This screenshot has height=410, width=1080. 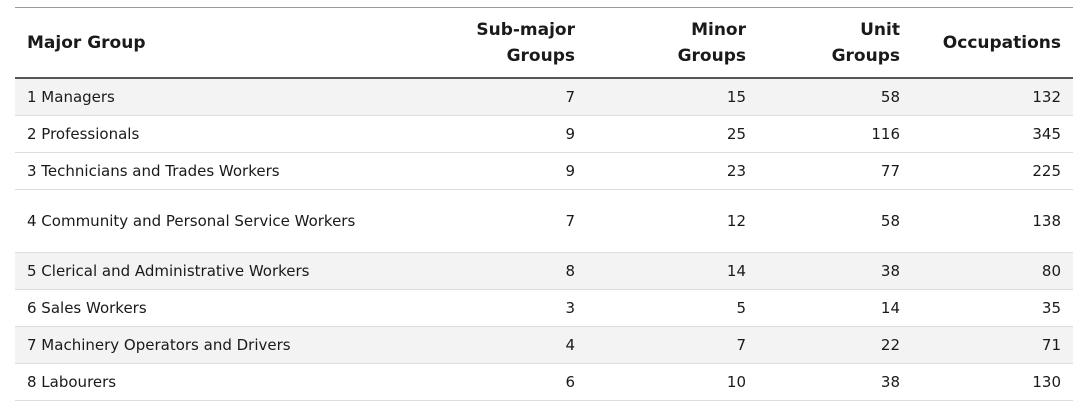 I want to click on header-occupations: Occupations, so click(x=992, y=43).